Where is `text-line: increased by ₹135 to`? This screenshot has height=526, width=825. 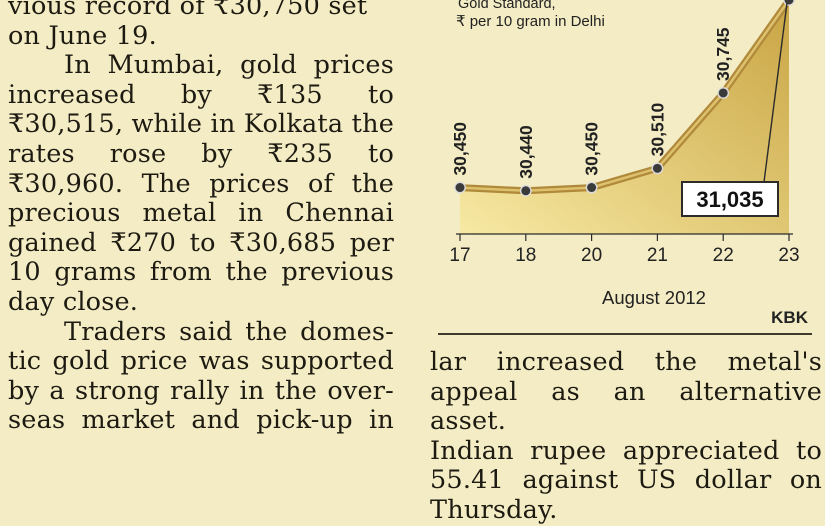 text-line: increased by ₹135 to is located at coordinates (201, 94).